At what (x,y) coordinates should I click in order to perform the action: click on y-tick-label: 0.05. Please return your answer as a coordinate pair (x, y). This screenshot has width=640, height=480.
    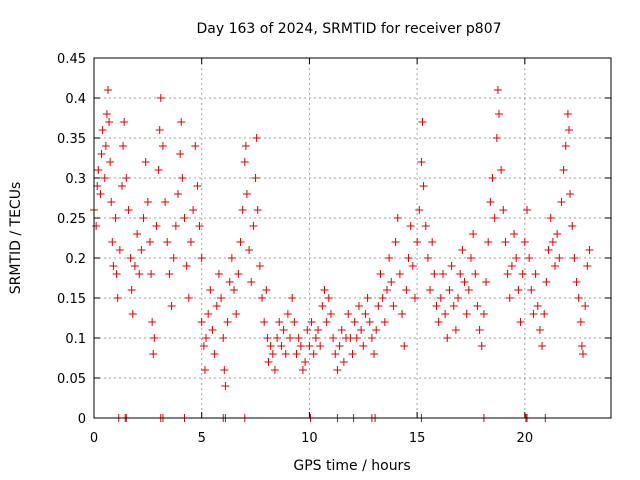
    Looking at the image, I should click on (71, 379).